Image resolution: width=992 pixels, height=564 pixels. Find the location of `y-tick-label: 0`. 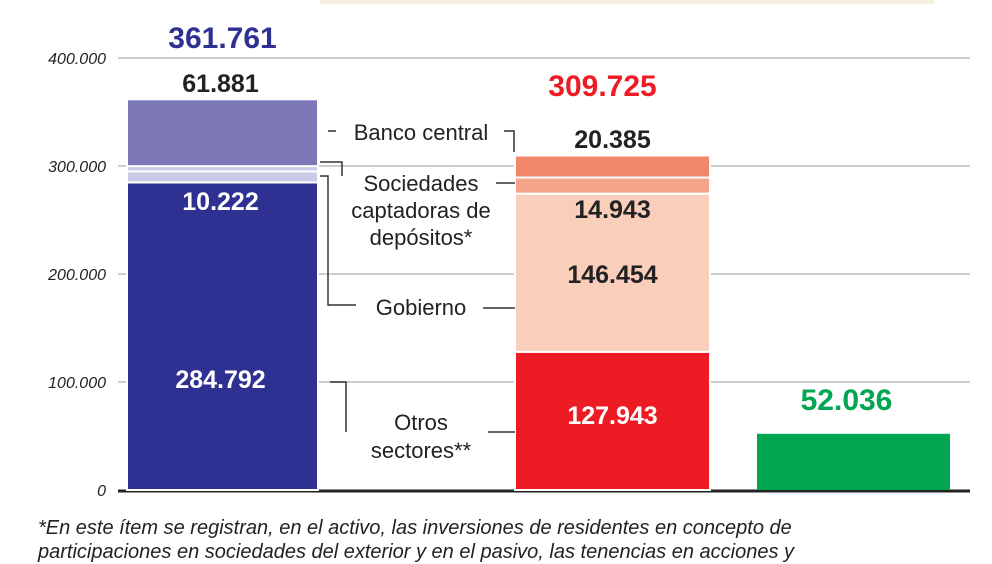

y-tick-label: 0 is located at coordinates (101, 491).